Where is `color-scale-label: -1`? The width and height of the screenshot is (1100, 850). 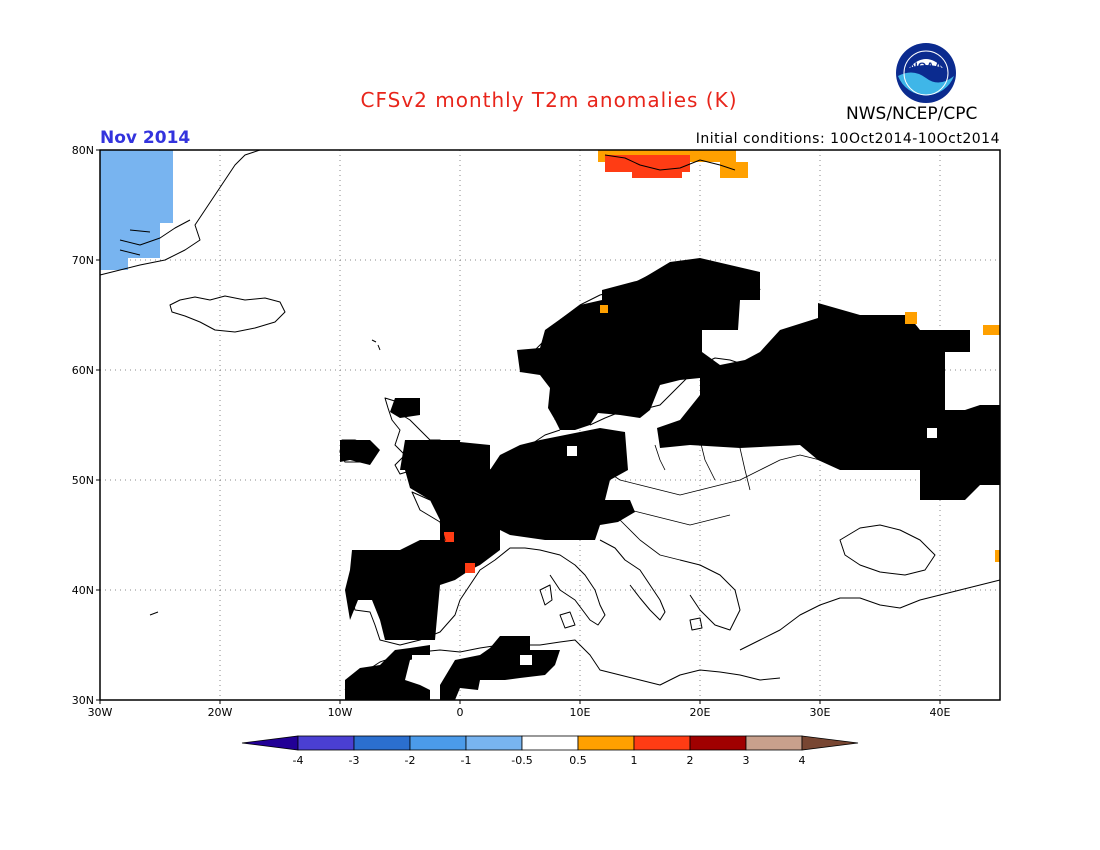
color-scale-label: -1 is located at coordinates (466, 760).